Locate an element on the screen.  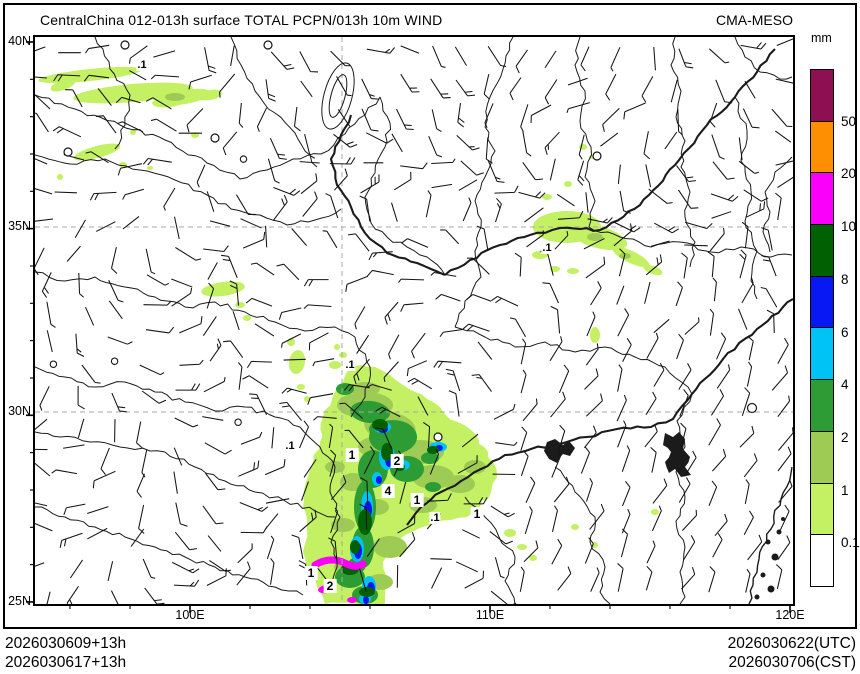
run-info-line: 2026030609+13h is located at coordinates (66, 643).